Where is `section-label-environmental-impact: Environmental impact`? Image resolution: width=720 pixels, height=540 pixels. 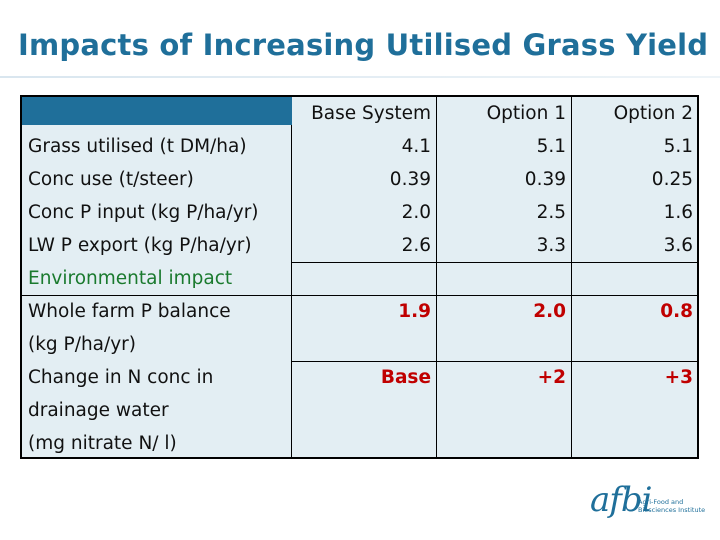 section-label-environmental-impact: Environmental impact is located at coordinates (130, 278).